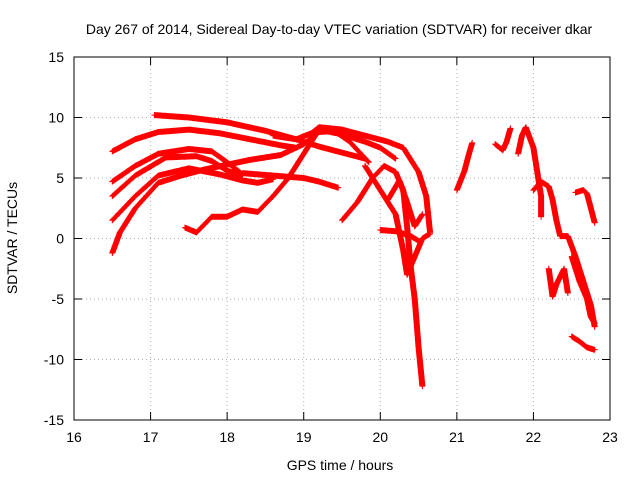  I want to click on y-tick-label: -15, so click(54, 420).